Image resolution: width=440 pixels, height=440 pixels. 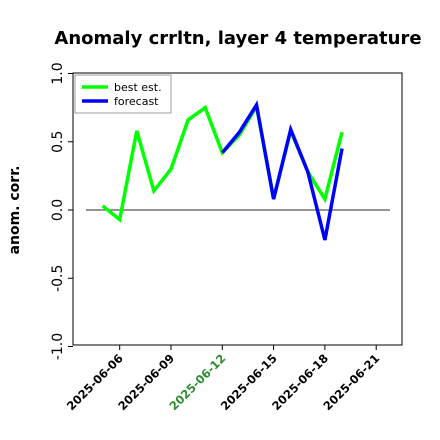 I want to click on legend-box, so click(x=123, y=94).